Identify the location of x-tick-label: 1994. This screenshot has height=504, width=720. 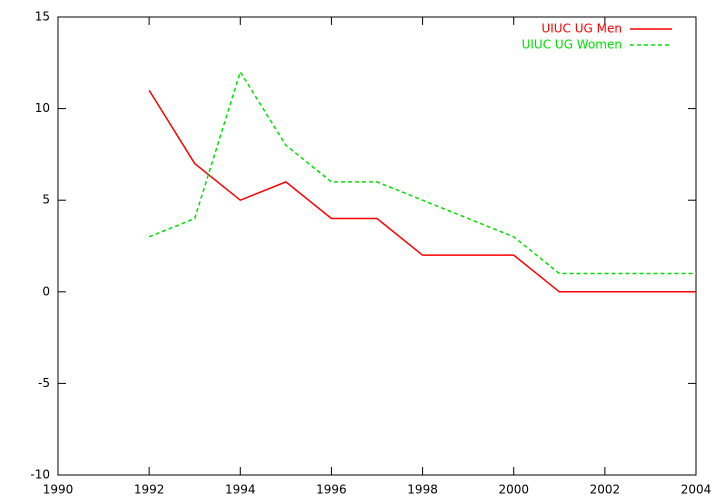
(240, 490).